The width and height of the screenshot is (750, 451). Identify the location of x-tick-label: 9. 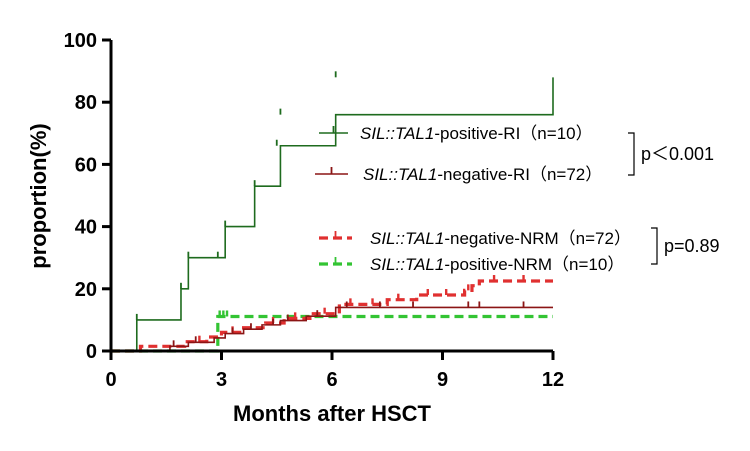
(442, 380).